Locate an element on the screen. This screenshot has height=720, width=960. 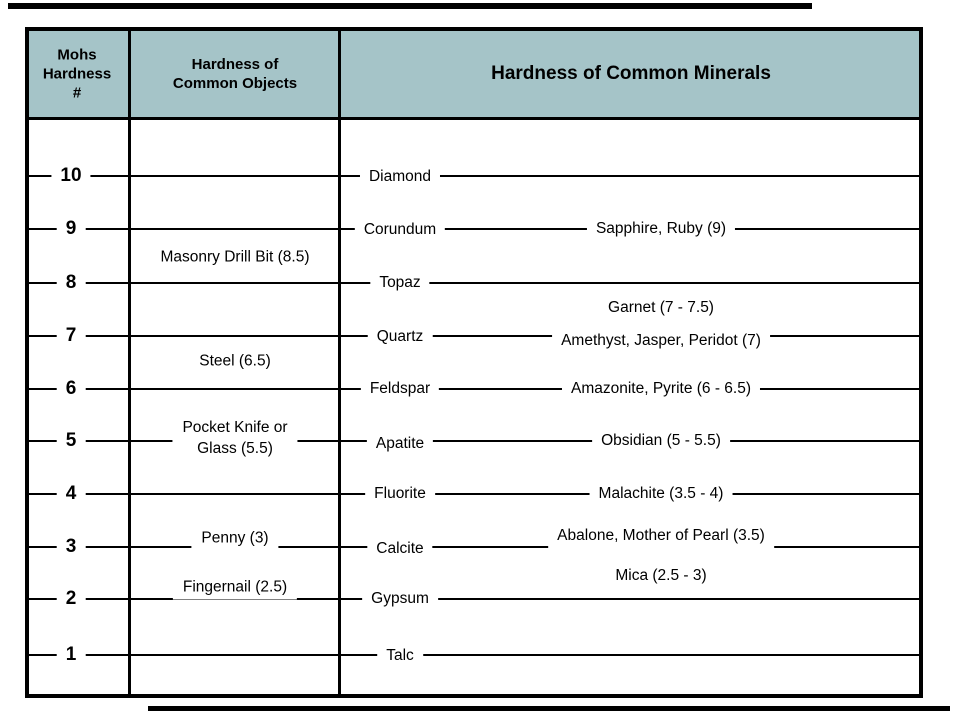
mineral-label: Feldspar is located at coordinates (400, 389).